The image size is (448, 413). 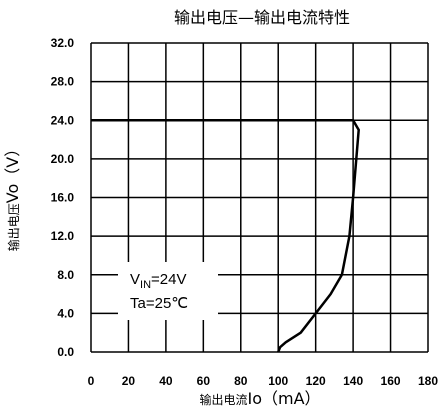 I want to click on x-axis-label-prefix: 输出电流, so click(x=223, y=399).